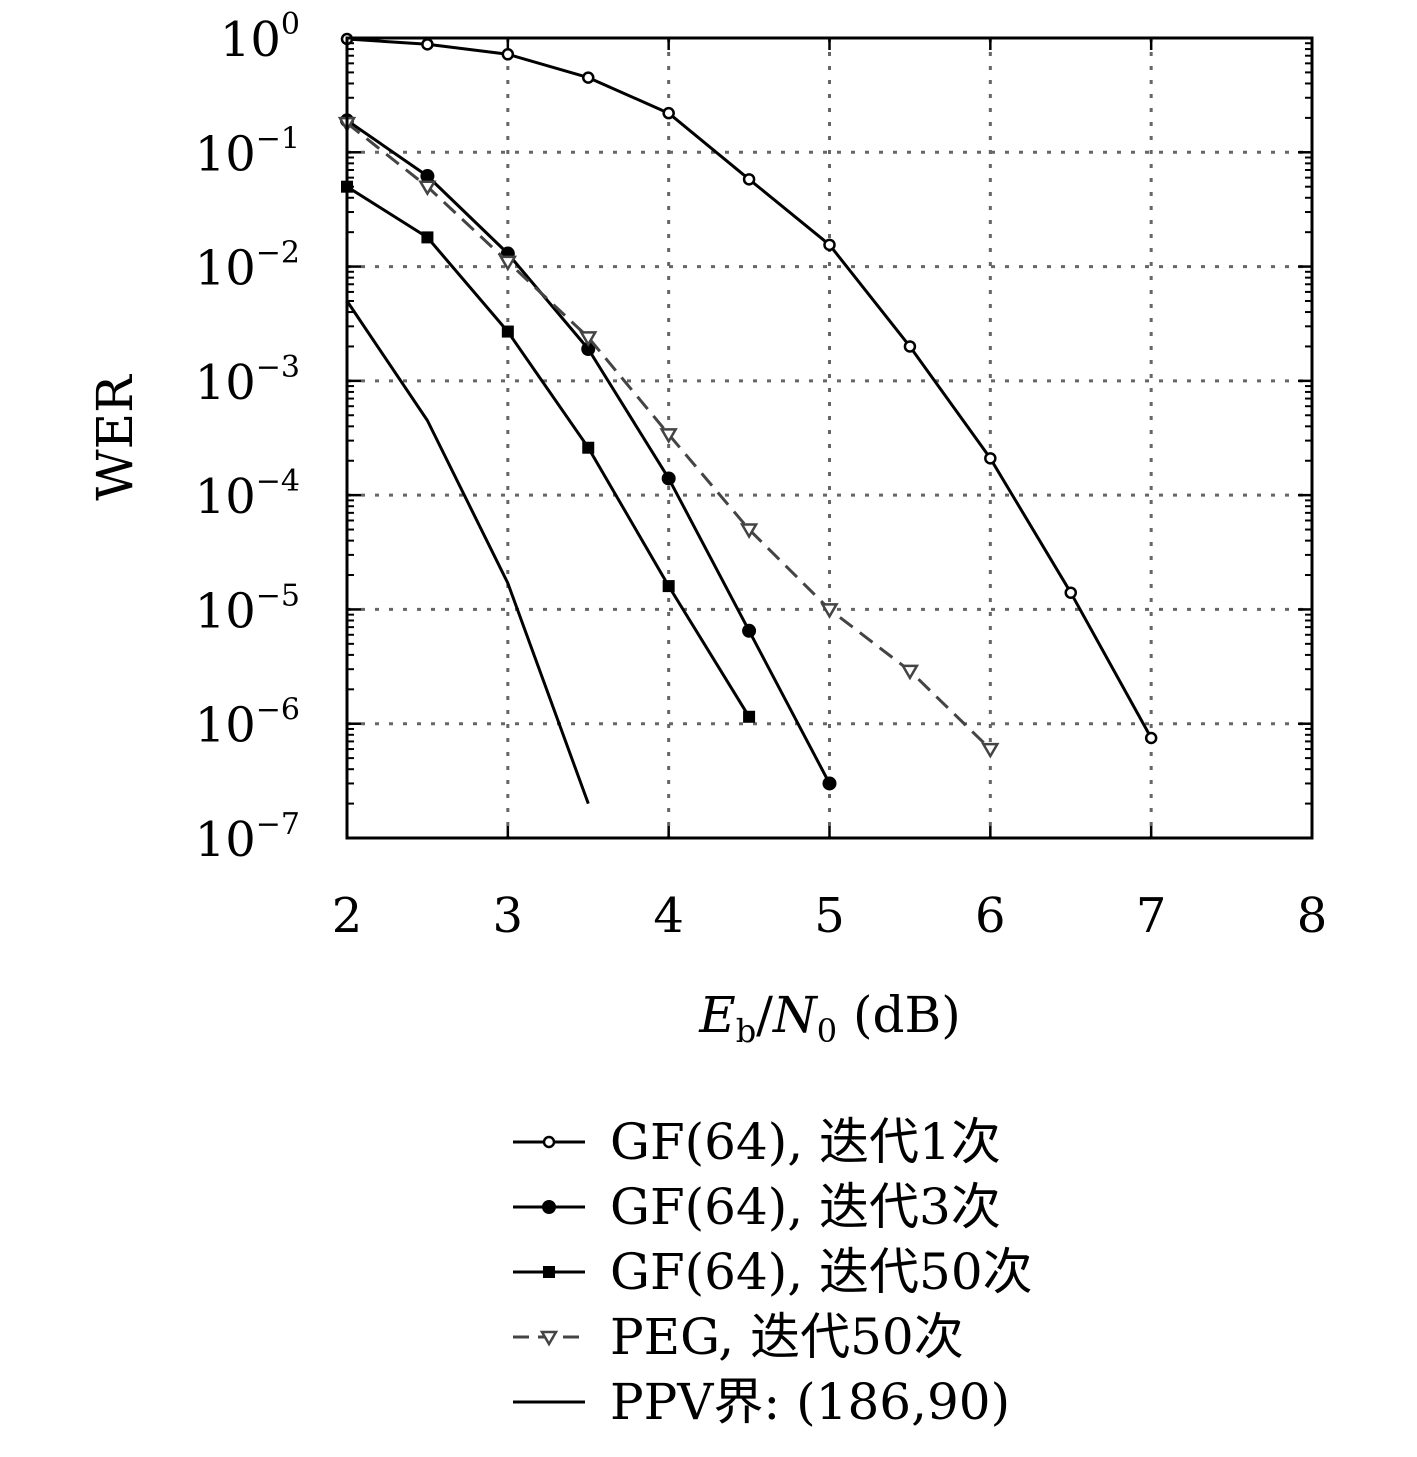  What do you see at coordinates (508, 916) in the screenshot?
I see `x-tick-label: 3` at bounding box center [508, 916].